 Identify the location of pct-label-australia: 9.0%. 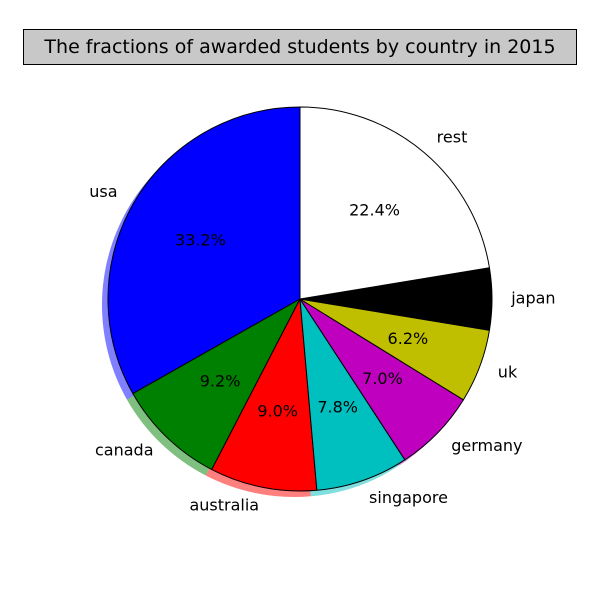
(277, 411).